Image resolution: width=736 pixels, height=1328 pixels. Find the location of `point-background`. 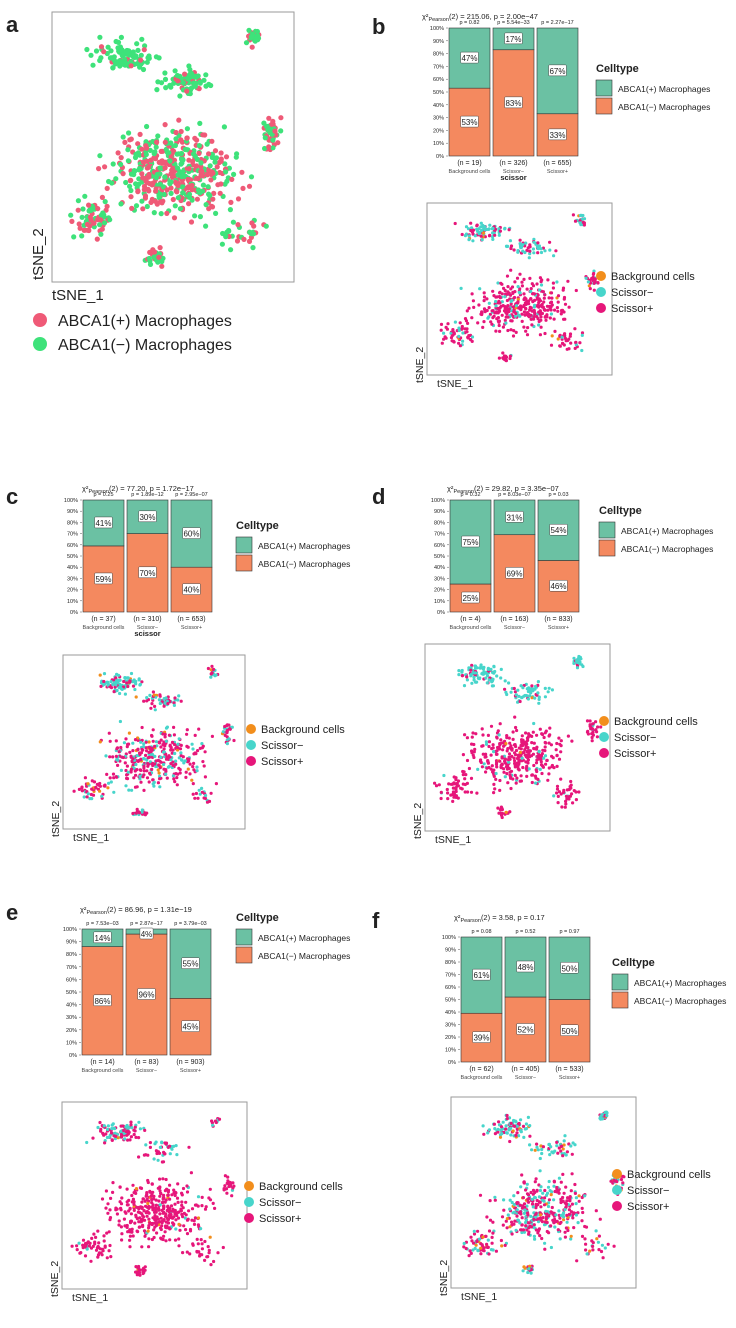

point-background is located at coordinates (483, 1237).